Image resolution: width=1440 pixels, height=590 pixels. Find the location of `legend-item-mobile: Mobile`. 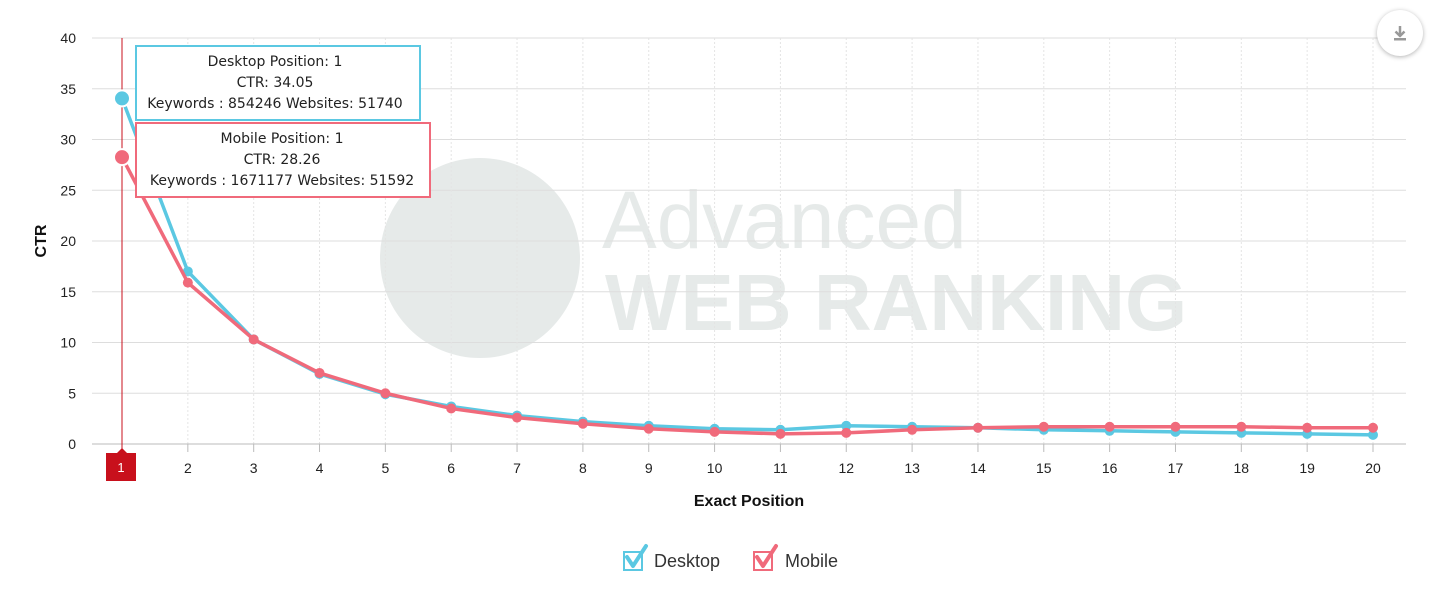

legend-item-mobile: Mobile is located at coordinates (795, 557).